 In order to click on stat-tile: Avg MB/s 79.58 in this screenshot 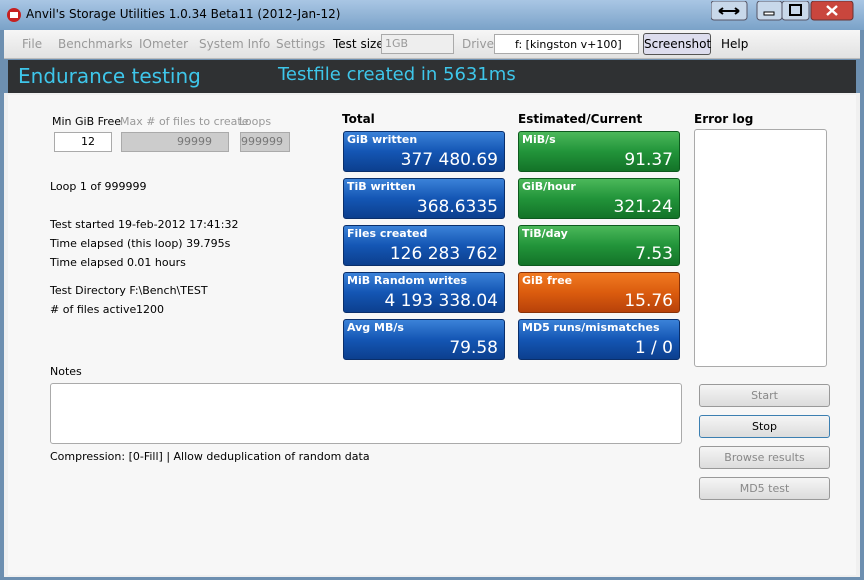, I will do `click(424, 339)`.